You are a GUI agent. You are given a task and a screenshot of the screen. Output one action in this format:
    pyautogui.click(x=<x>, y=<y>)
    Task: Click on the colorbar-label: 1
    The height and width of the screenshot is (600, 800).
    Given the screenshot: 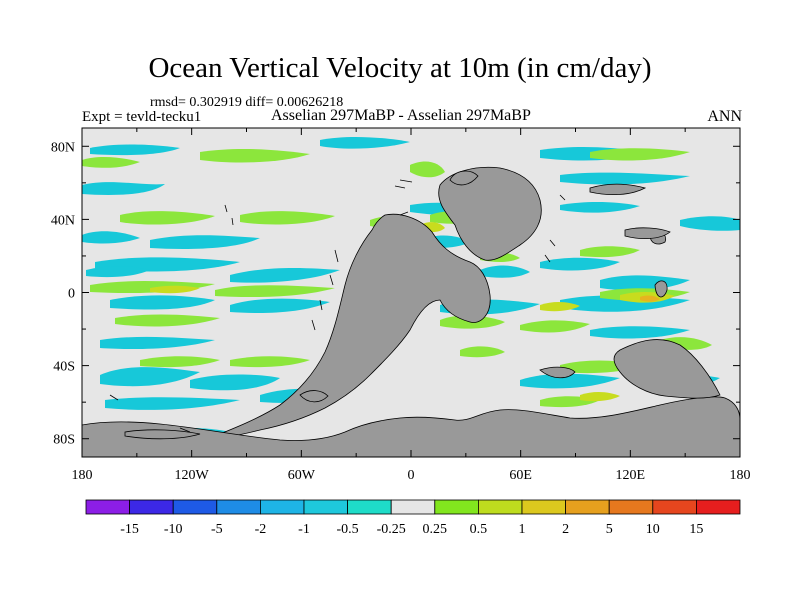 What is the action you would take?
    pyautogui.click(x=522, y=529)
    